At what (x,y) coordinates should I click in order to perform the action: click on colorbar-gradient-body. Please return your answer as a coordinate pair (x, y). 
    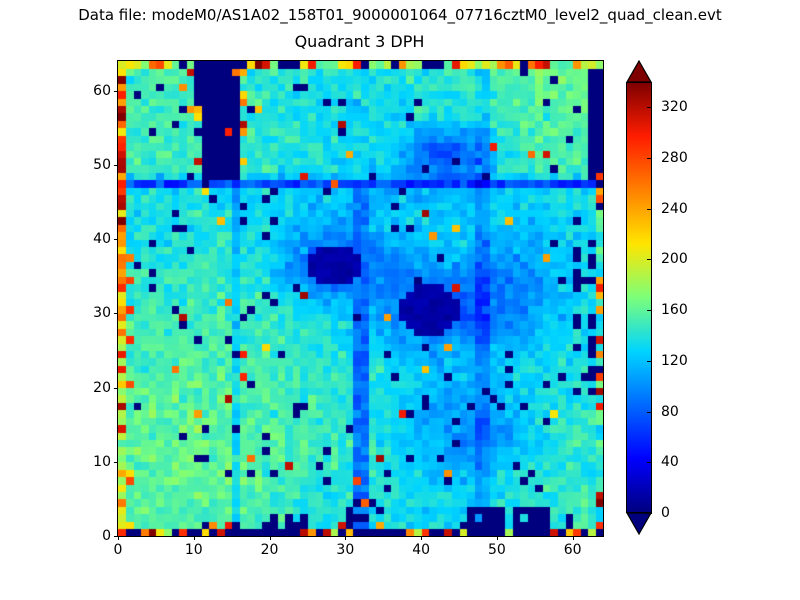
    Looking at the image, I should click on (639, 297).